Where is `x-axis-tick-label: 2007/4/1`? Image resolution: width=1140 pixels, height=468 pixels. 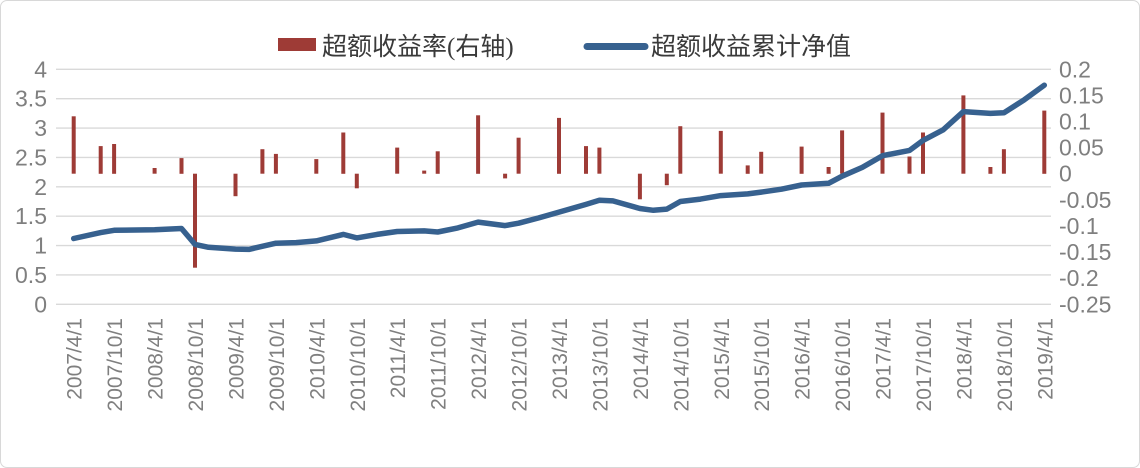 x-axis-tick-label: 2007/4/1 is located at coordinates (75, 359).